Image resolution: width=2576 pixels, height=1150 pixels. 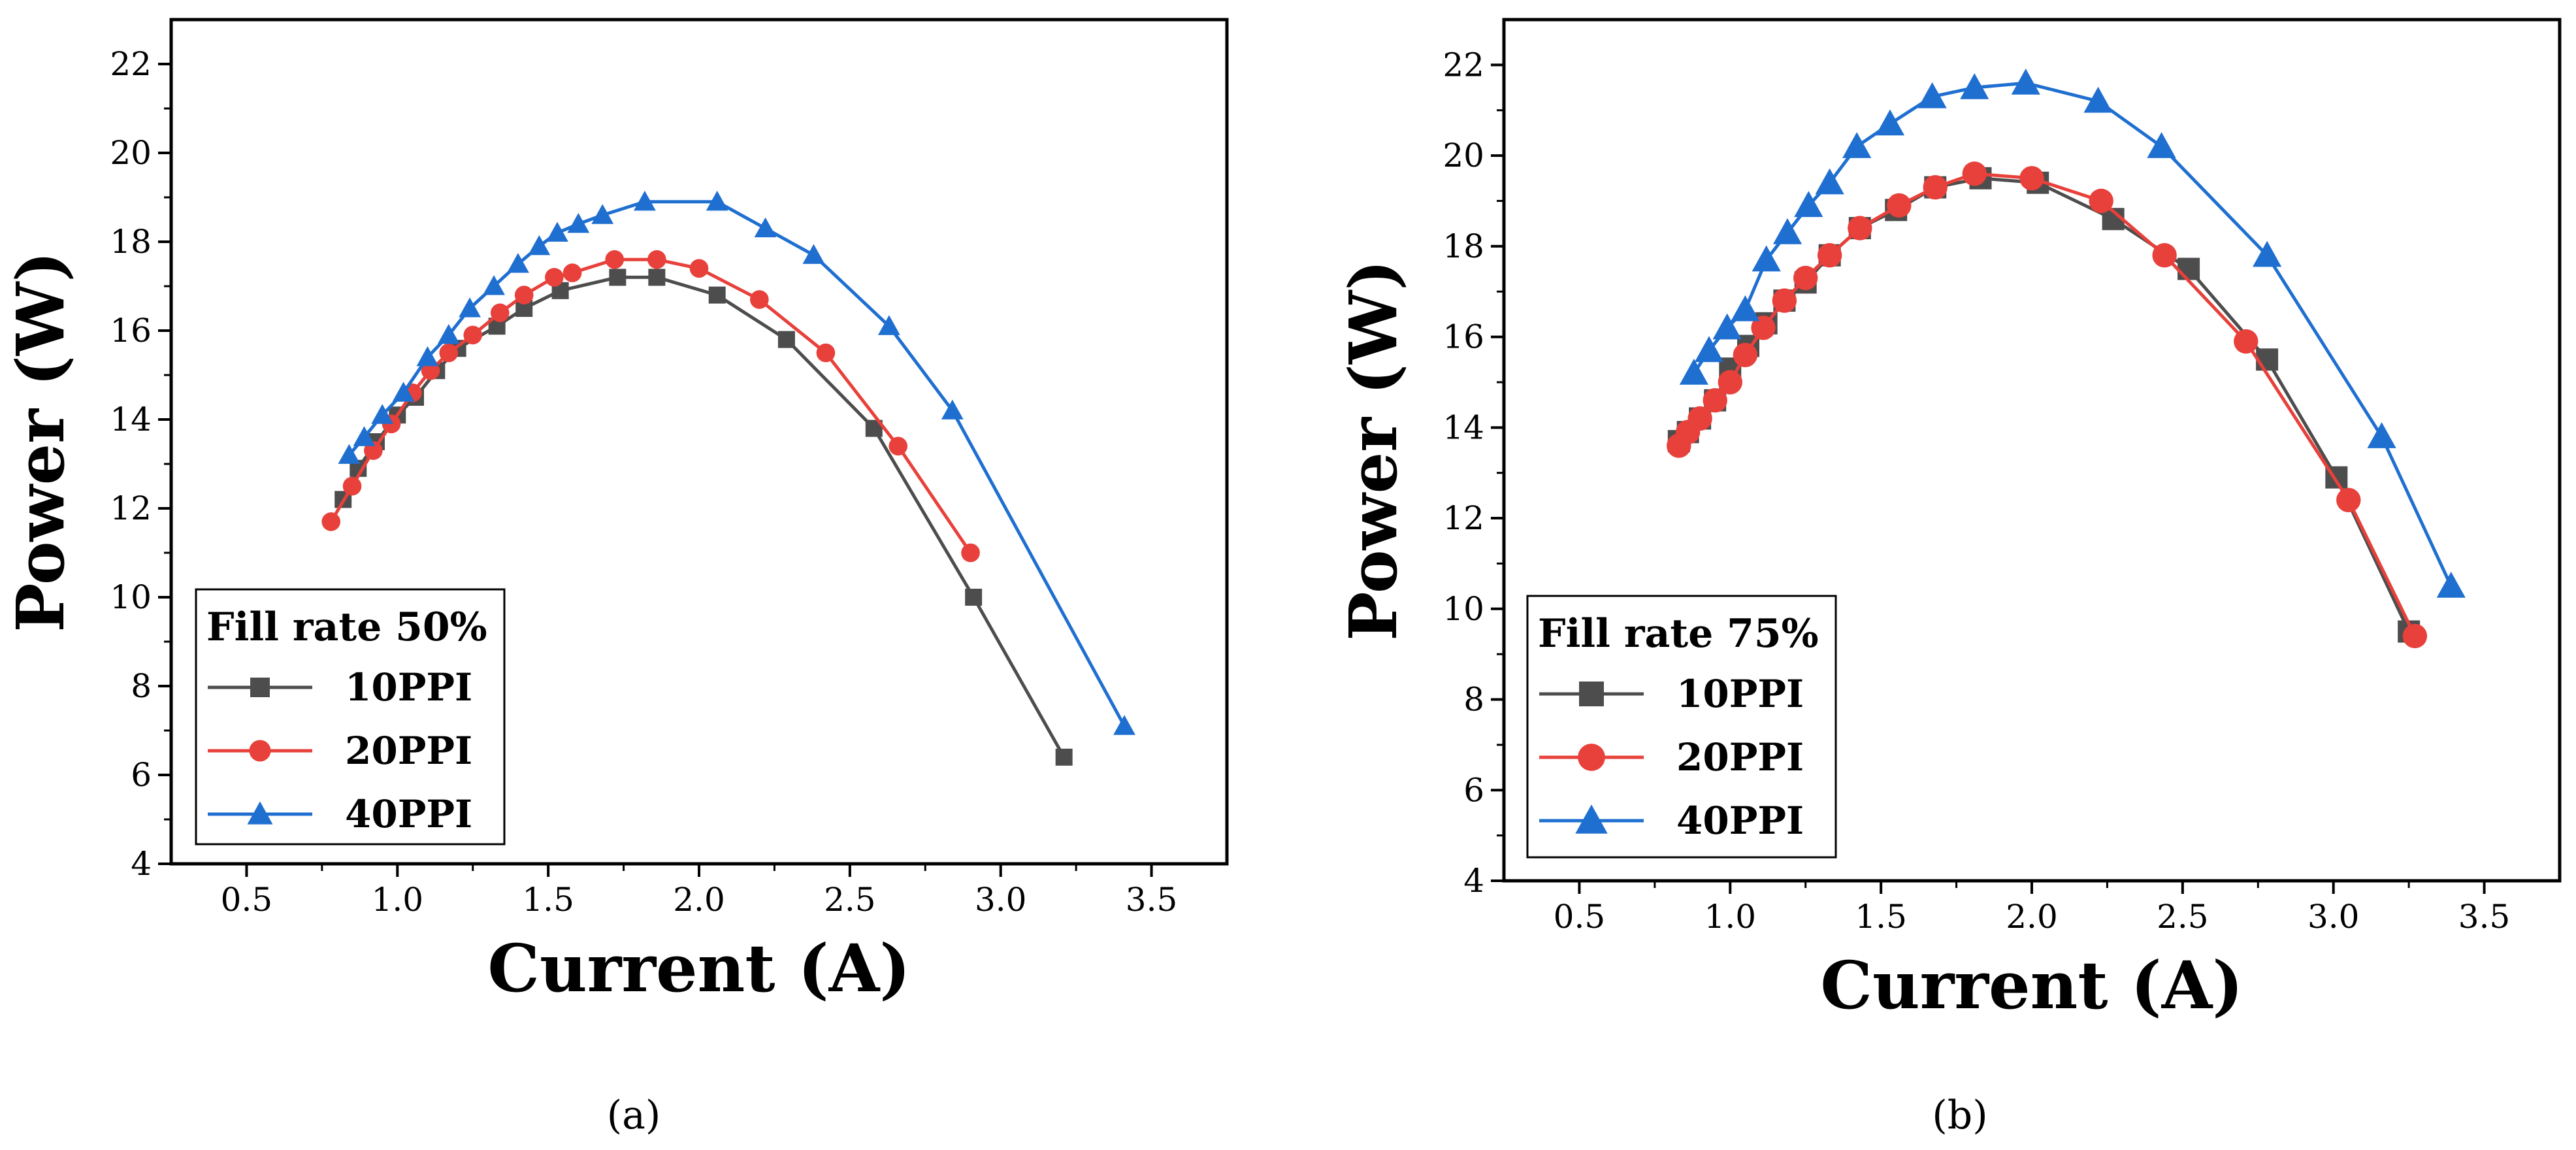 I want to click on legend-label-10PPI: 10PPI, so click(x=1740, y=694).